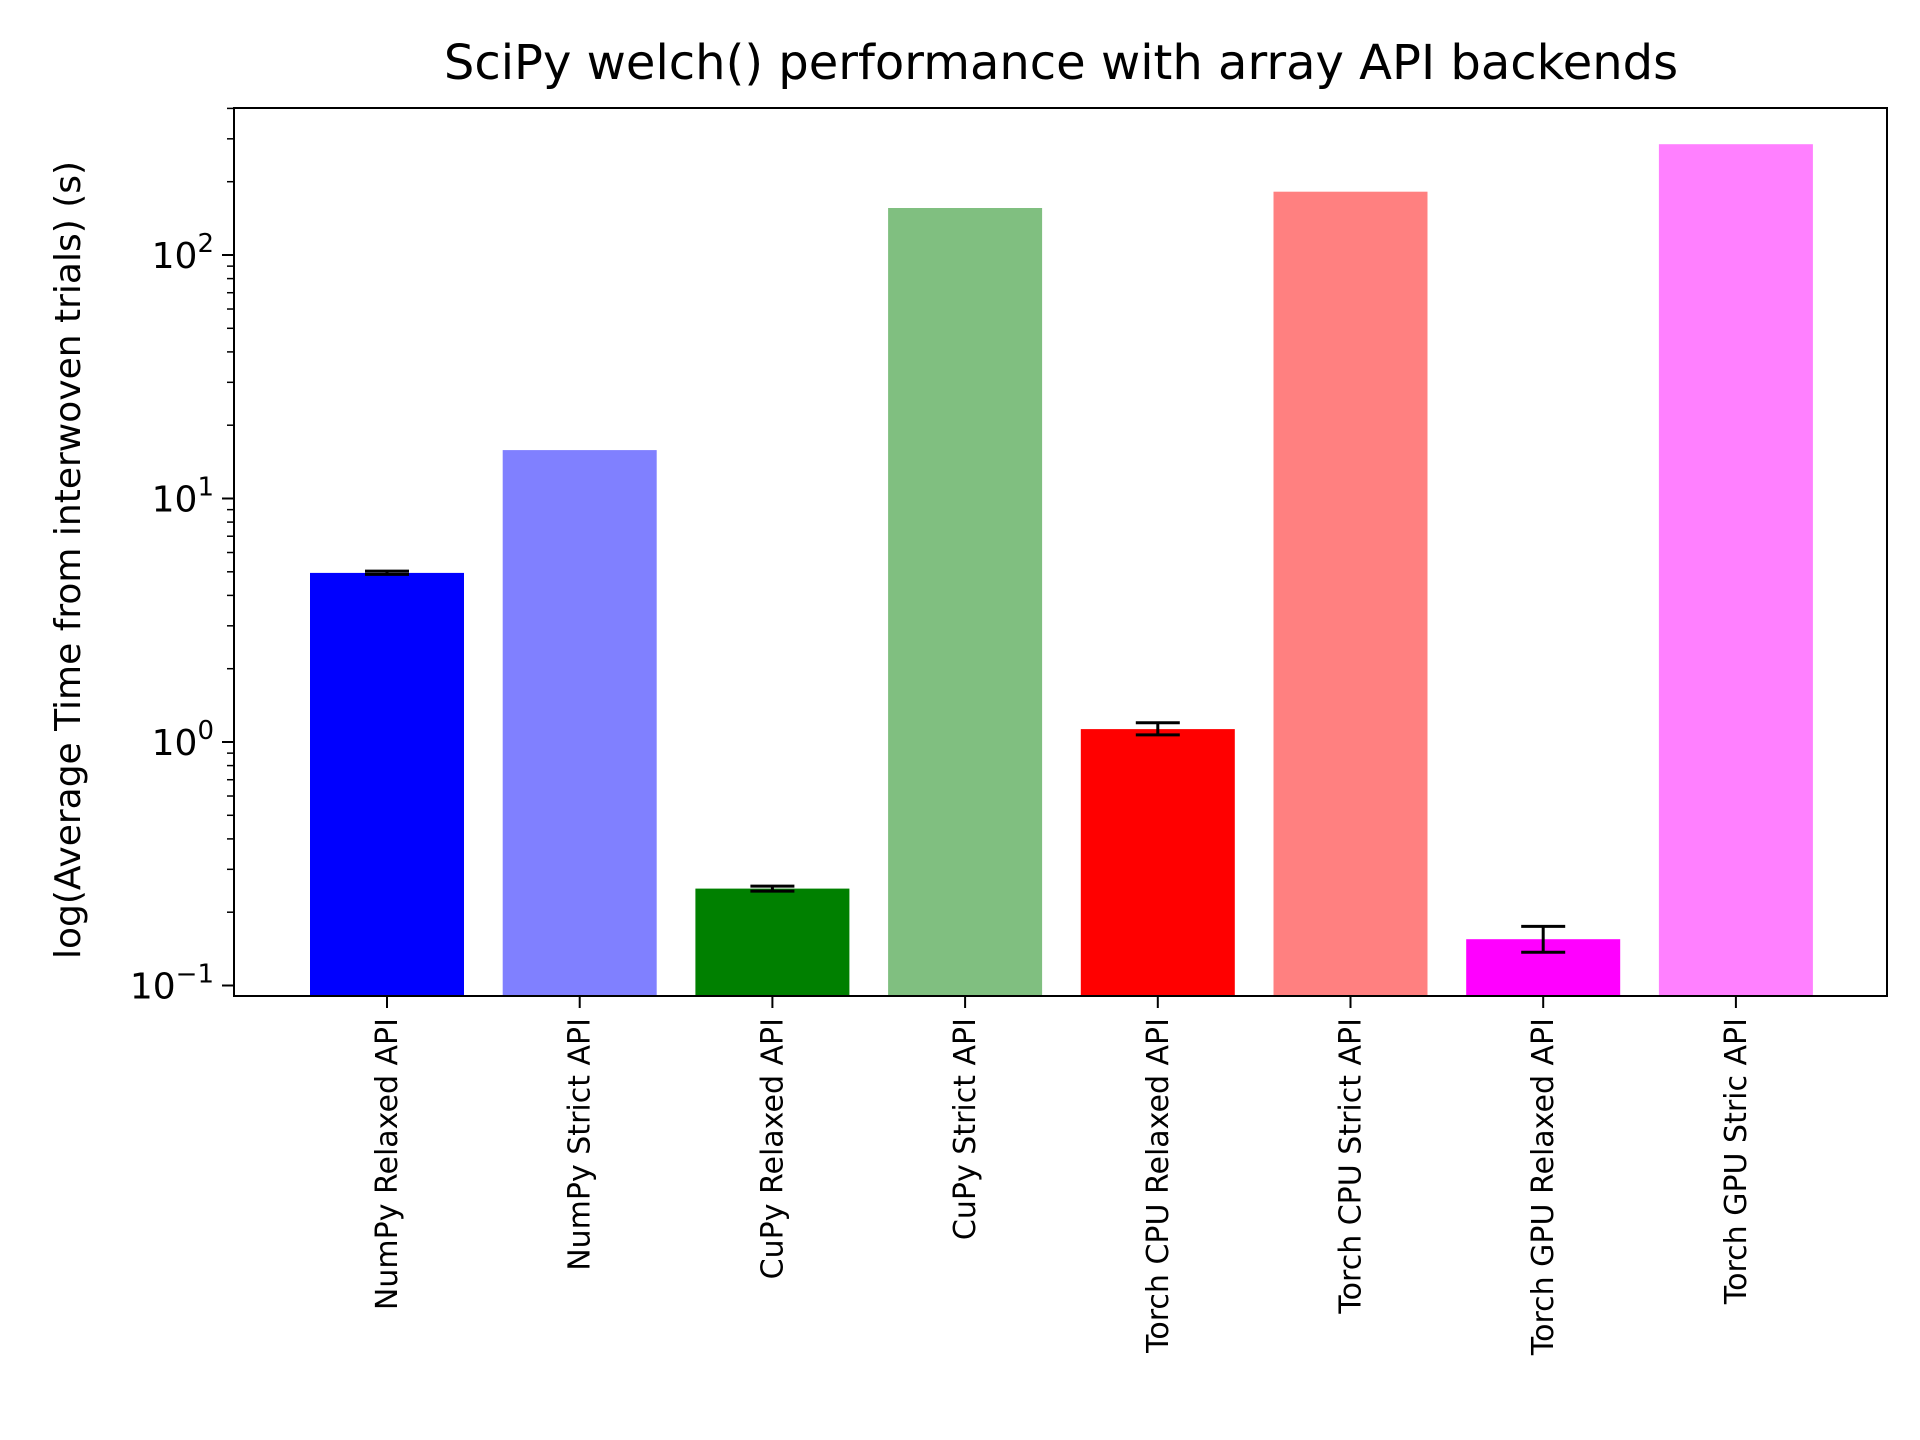 This screenshot has width=1920, height=1440. I want to click on x-tick-label-5: Torch CPU Relaxed API, so click(1158, 1186).